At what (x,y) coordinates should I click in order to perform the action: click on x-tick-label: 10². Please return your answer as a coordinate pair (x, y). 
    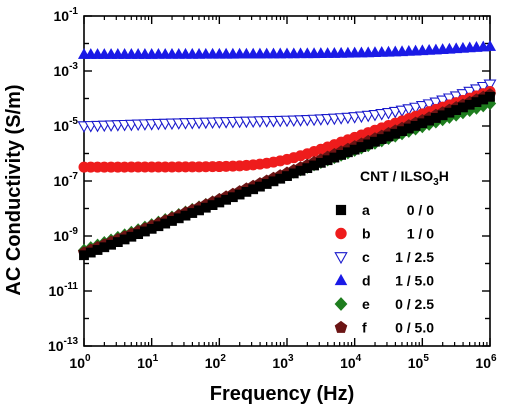
    Looking at the image, I should click on (216, 362).